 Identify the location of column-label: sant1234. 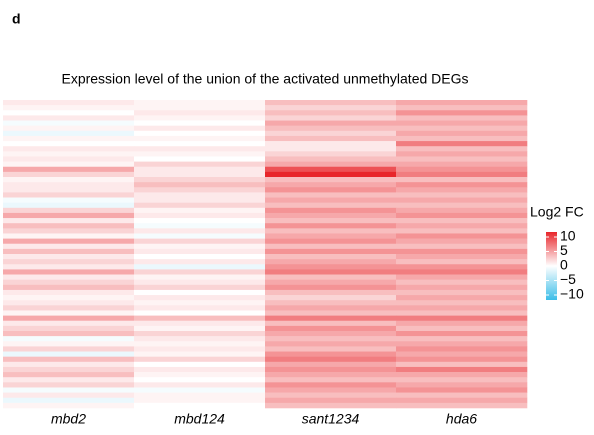
(331, 419).